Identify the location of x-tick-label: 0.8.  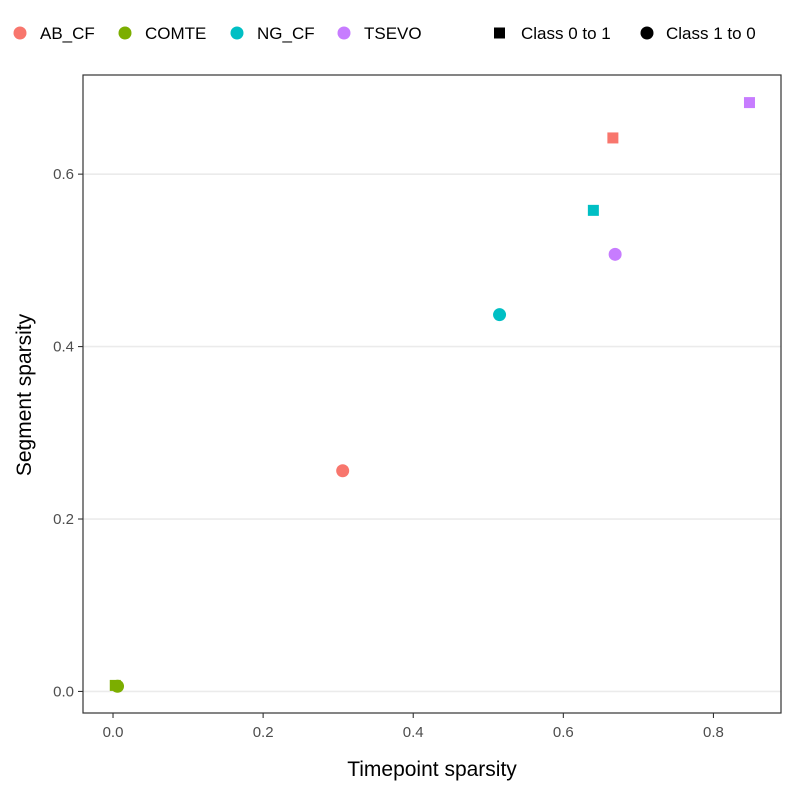
(713, 732).